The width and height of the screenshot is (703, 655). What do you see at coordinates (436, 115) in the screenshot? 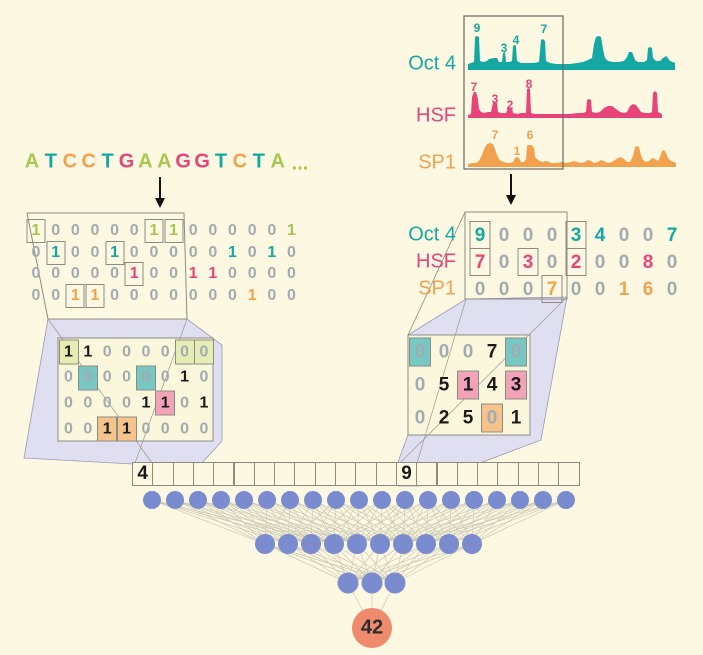
I see `track-label-hsf: HSF` at bounding box center [436, 115].